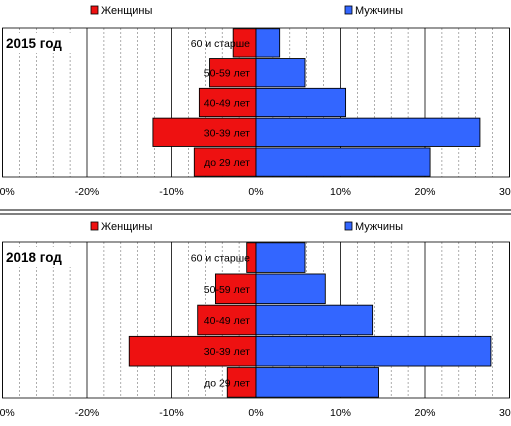 This screenshot has height=426, width=511. Describe the element at coordinates (34, 257) in the screenshot. I see `chart-title: 2018 год` at that location.